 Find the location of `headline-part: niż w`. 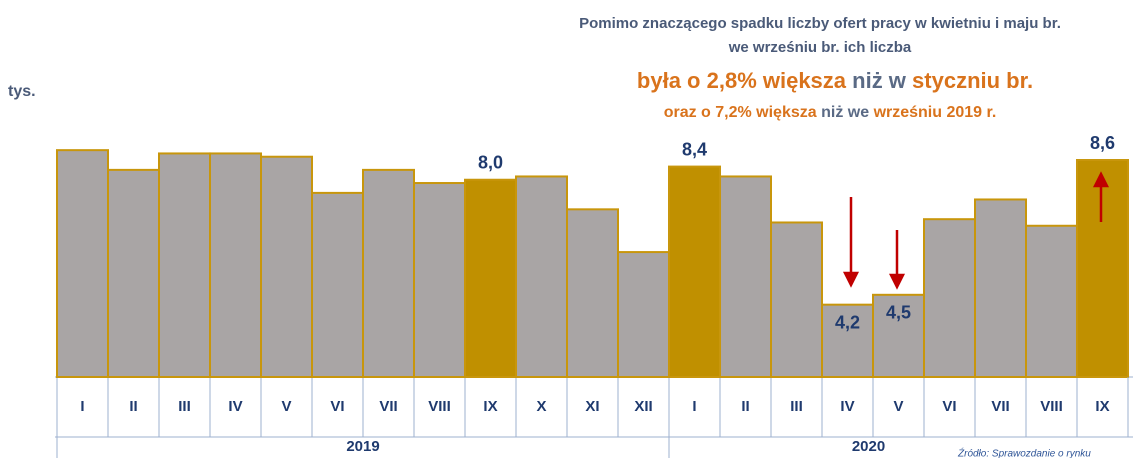

headline-part: niż w is located at coordinates (879, 80).